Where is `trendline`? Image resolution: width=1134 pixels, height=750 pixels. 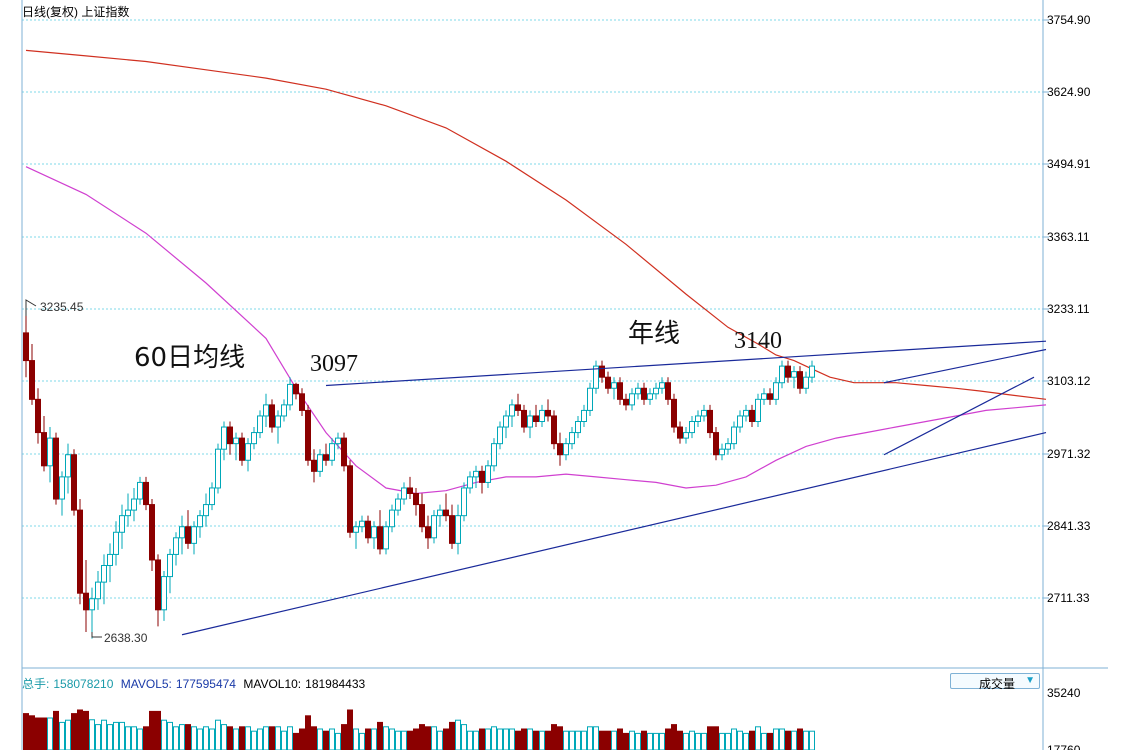
trendline is located at coordinates (686, 363).